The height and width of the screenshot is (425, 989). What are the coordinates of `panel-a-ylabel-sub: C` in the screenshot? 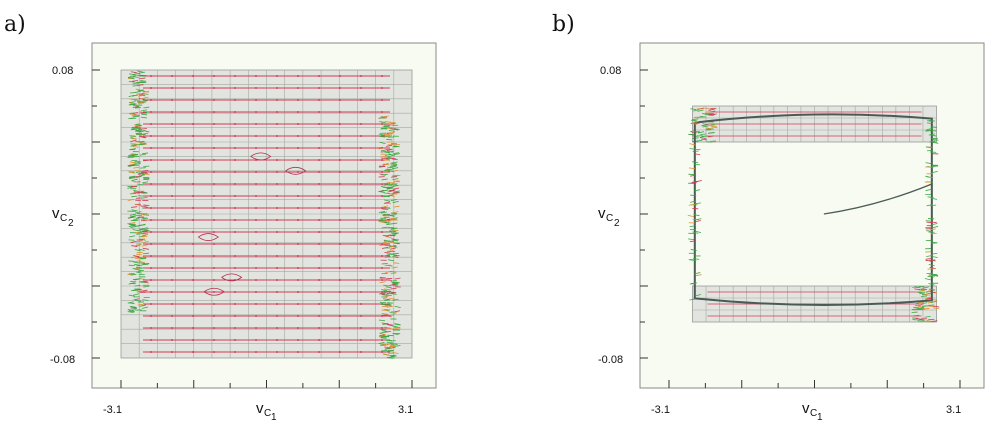 It's located at (63, 218).